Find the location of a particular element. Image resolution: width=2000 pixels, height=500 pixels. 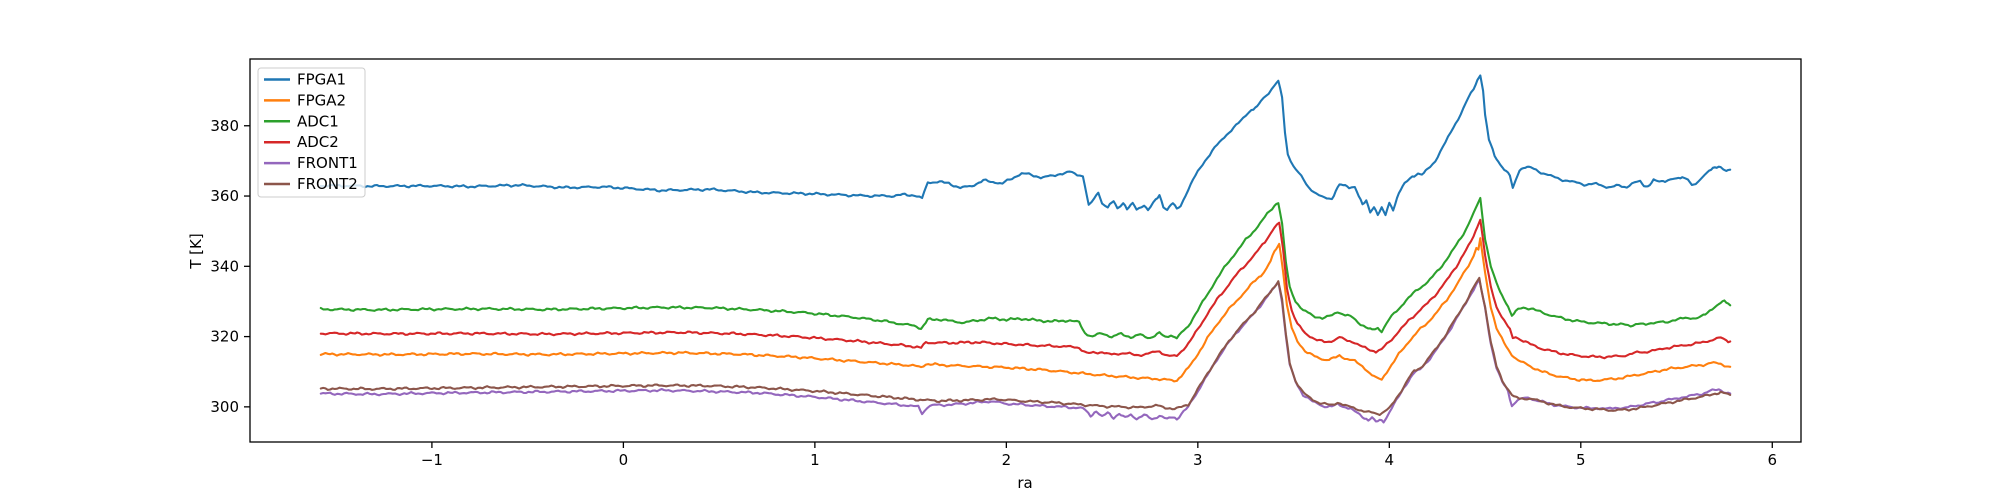

x-axis-tick-label: 4 is located at coordinates (1390, 460).